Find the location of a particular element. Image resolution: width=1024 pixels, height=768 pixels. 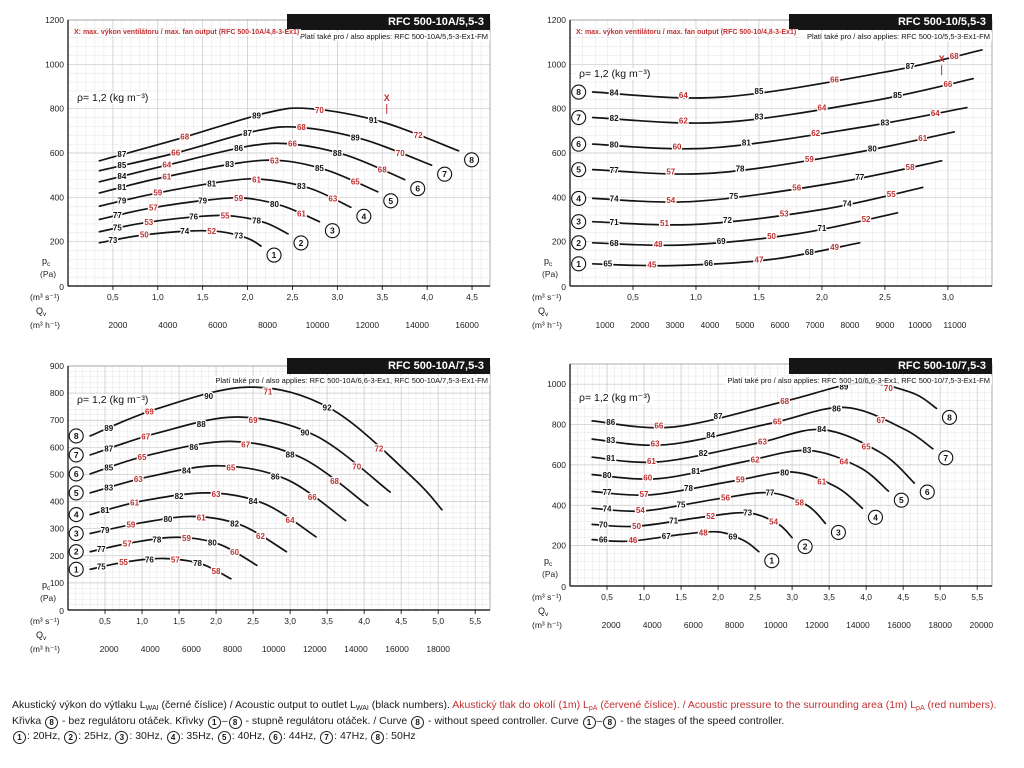

svg-text: 65 is located at coordinates (230, 468).